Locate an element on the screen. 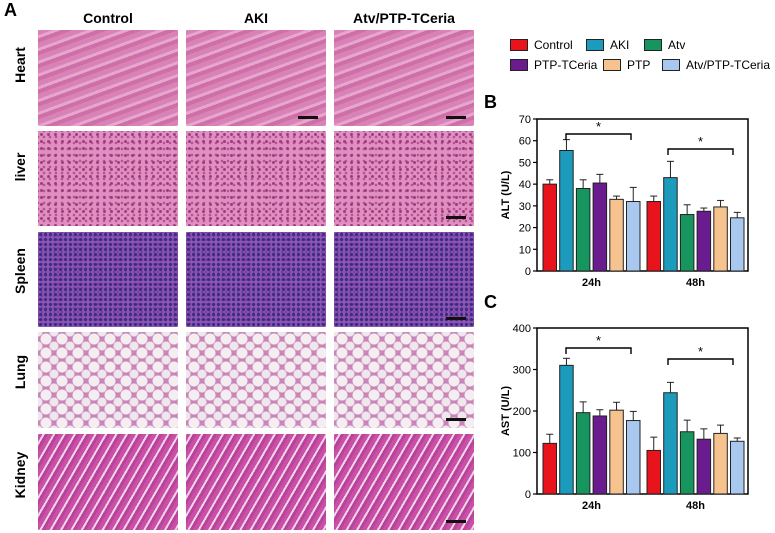  alt-y-tick-label: 0 is located at coordinates (528, 272).